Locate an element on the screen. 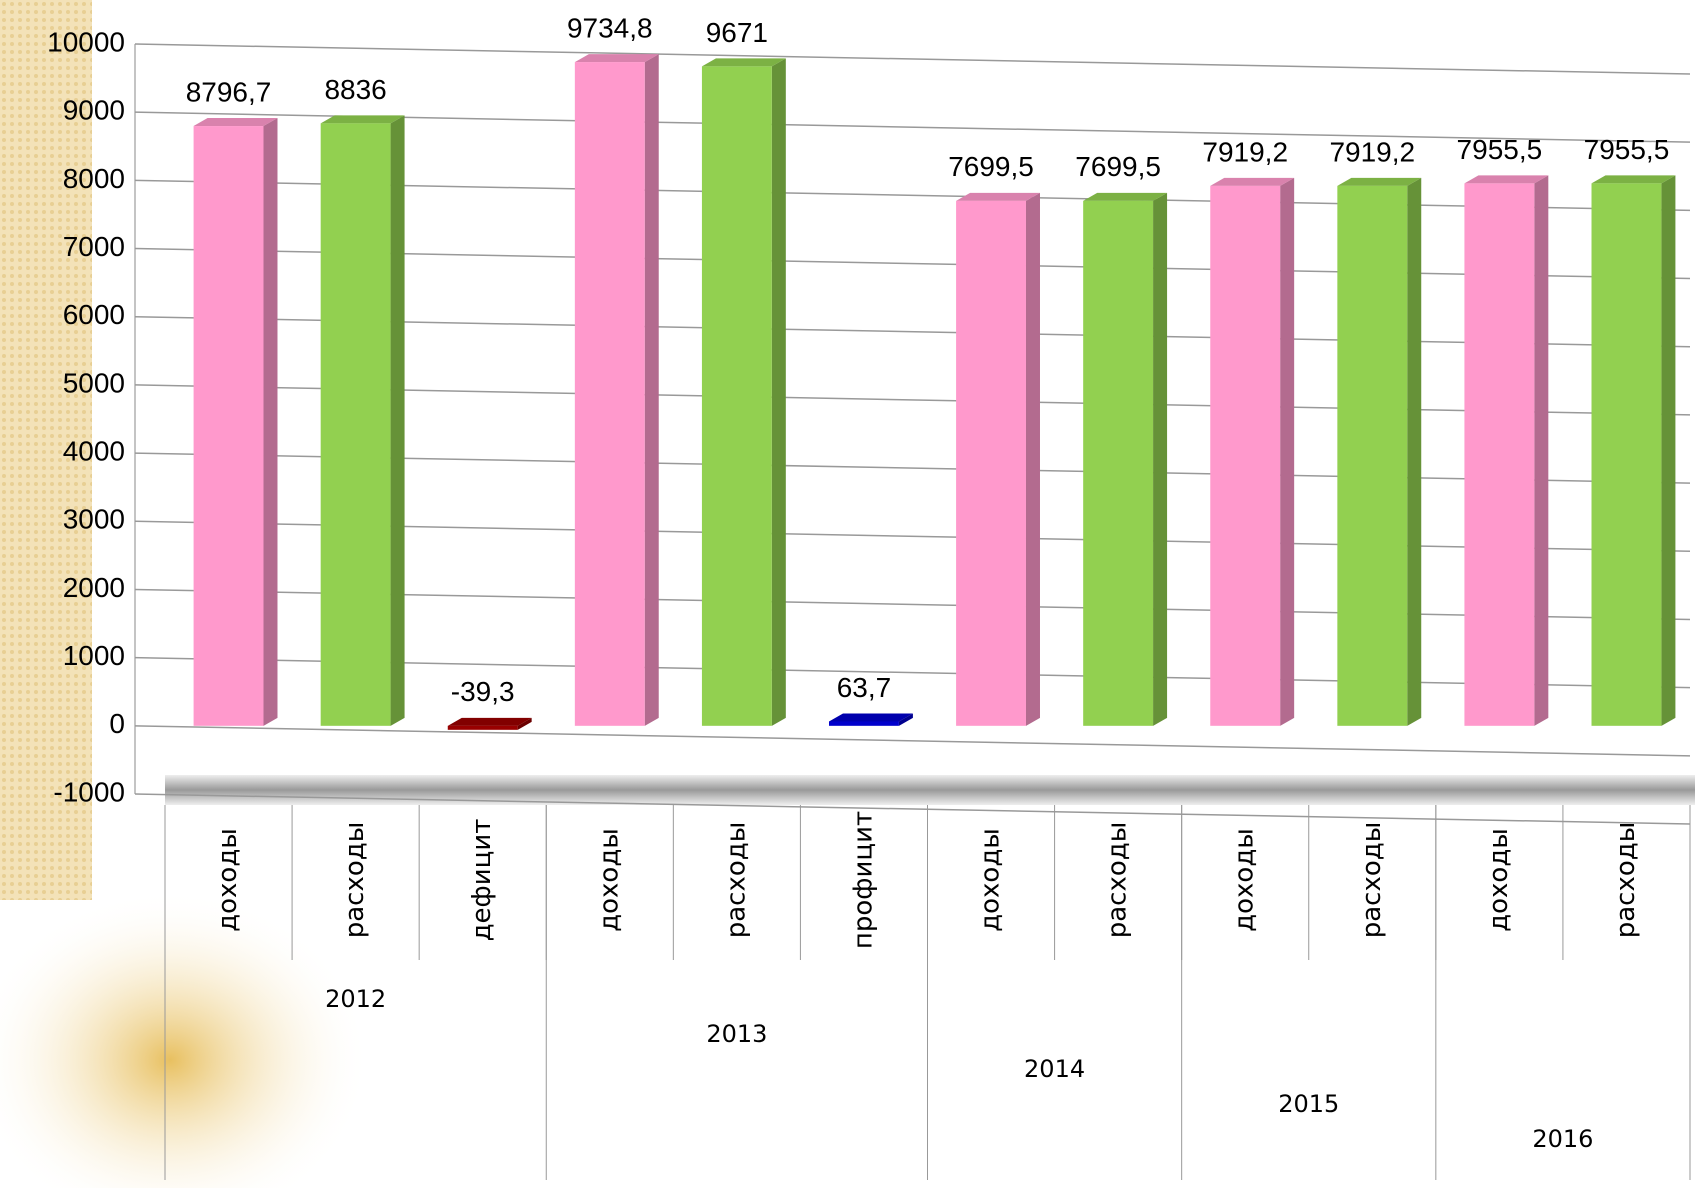  group-label: 2013 is located at coordinates (736, 1034).